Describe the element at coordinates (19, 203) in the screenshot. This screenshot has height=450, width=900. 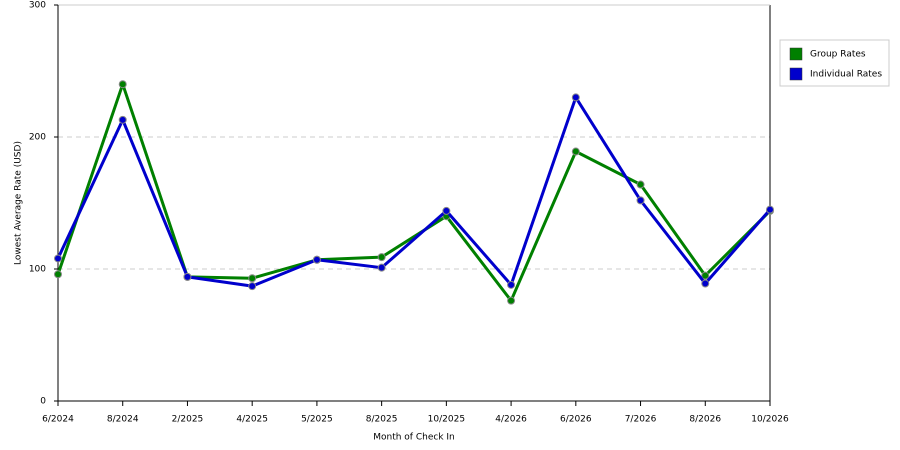
I see `y-axis-label: Lowest Average Rate (USD)` at that location.